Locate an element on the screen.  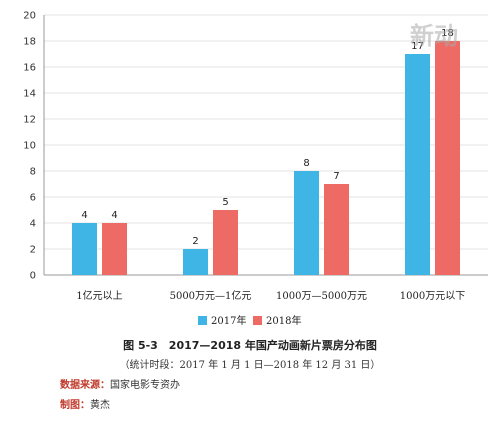
legend: 2017年 2018年 is located at coordinates (249, 320).